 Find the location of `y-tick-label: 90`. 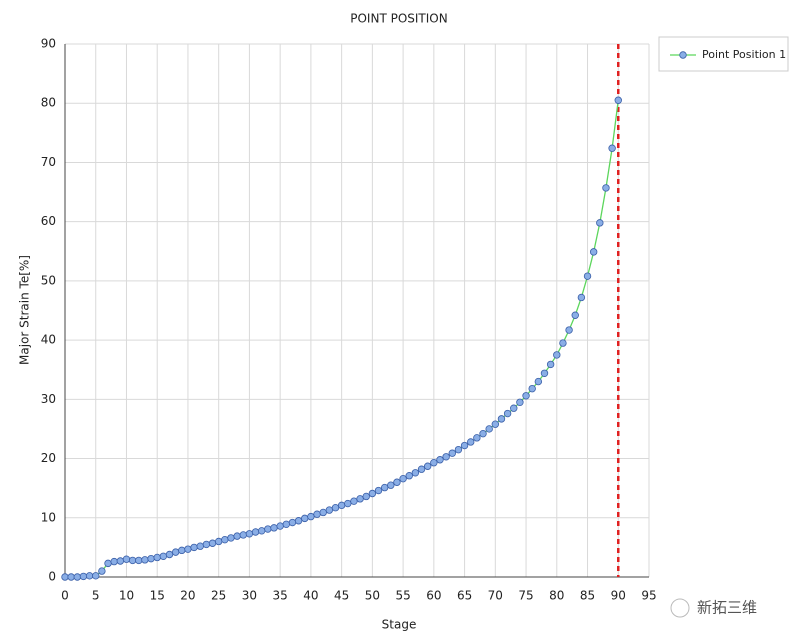

y-tick-label: 90 is located at coordinates (48, 44).